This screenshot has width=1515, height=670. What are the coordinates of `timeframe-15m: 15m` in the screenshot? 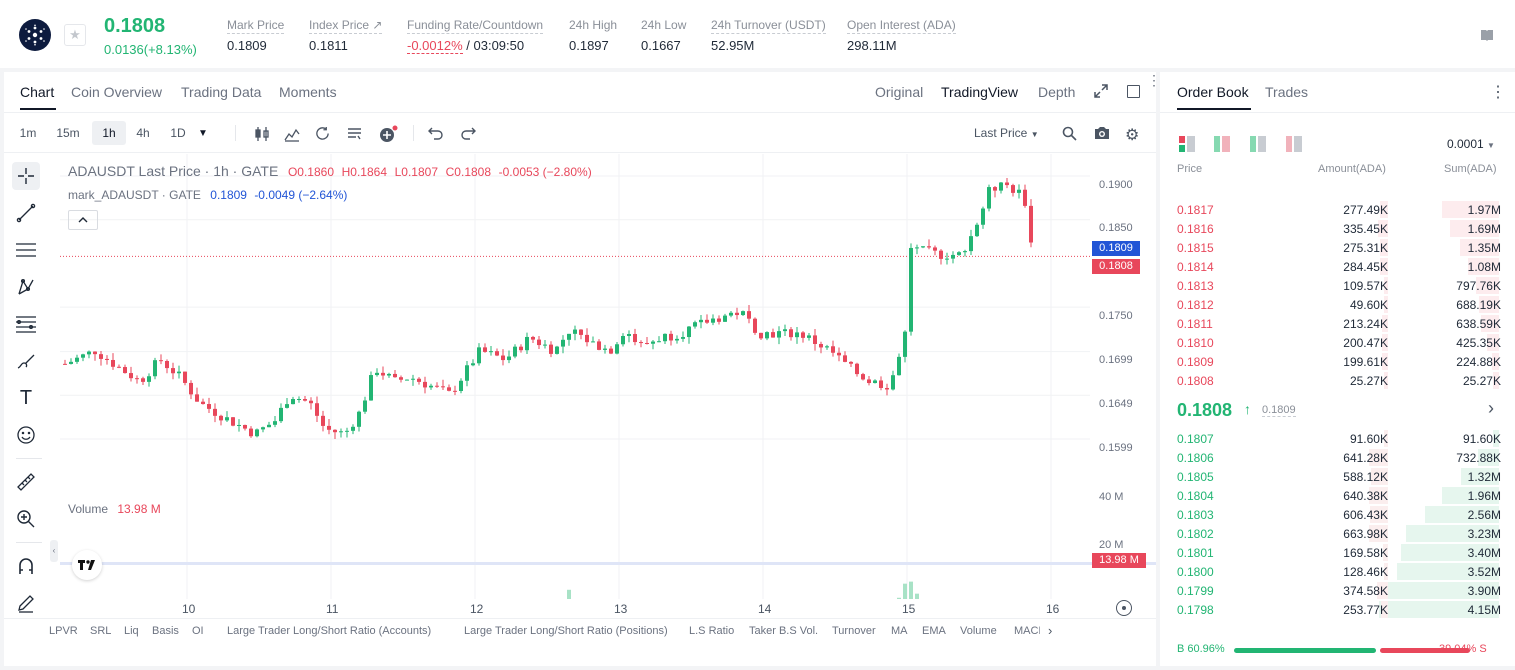 It's located at (68, 133).